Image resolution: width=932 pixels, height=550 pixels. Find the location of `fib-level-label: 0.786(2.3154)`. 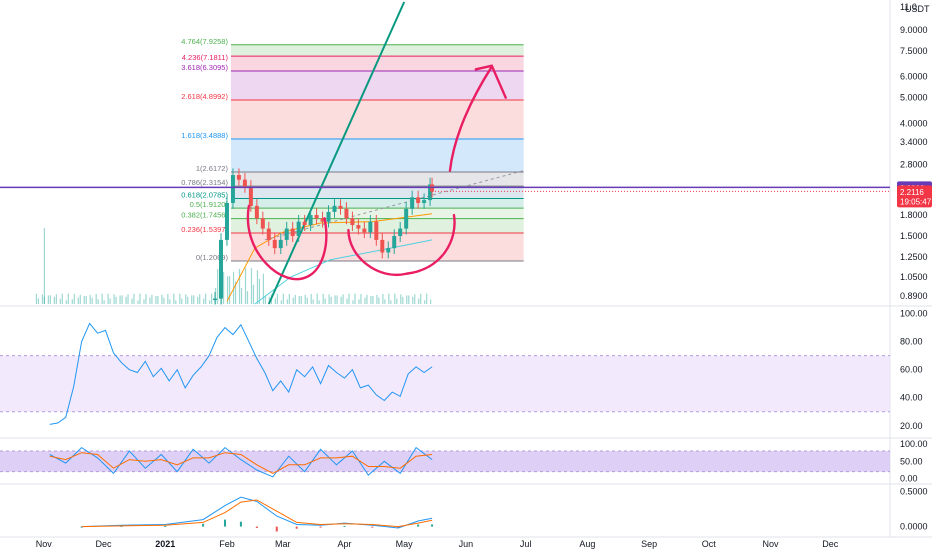

fib-level-label: 0.786(2.3154) is located at coordinates (204, 182).